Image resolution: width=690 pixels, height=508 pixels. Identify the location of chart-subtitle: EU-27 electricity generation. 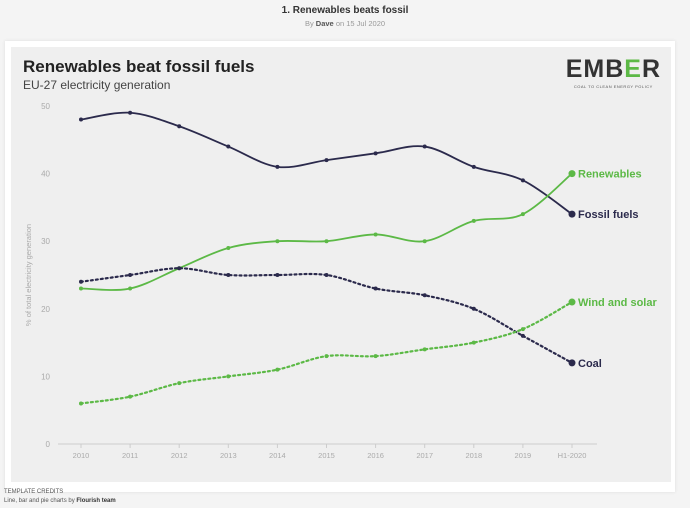
(97, 85).